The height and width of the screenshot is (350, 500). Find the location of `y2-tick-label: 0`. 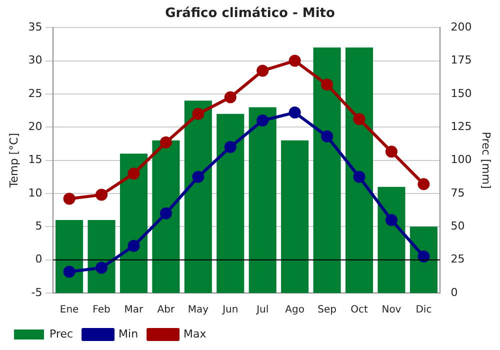

y2-tick-label: 0 is located at coordinates (454, 292).